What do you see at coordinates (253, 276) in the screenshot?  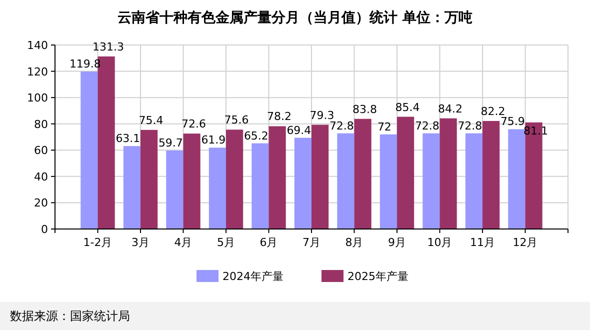 I see `legend-label: 2024年产量` at bounding box center [253, 276].